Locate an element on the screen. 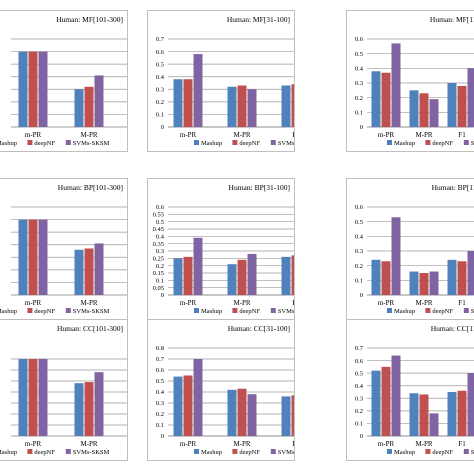 This screenshot has height=474, width=474. y-tick-label: 0.15 is located at coordinates (158, 273).